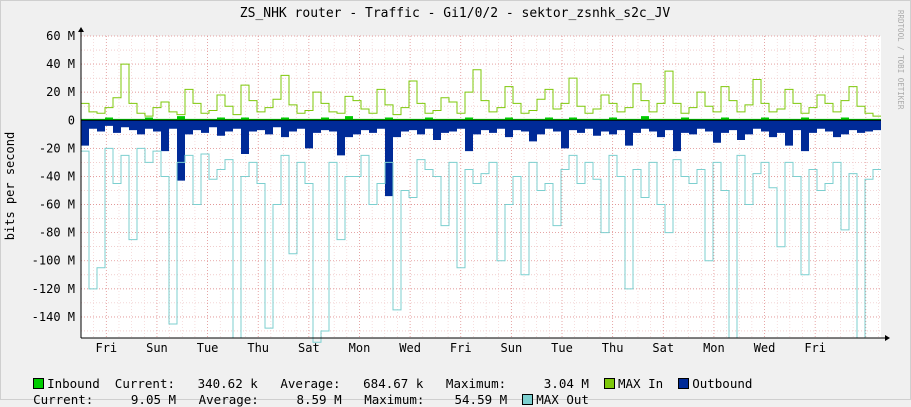  Describe the element at coordinates (640, 383) in the screenshot. I see `max-in-label: MAX In` at that location.